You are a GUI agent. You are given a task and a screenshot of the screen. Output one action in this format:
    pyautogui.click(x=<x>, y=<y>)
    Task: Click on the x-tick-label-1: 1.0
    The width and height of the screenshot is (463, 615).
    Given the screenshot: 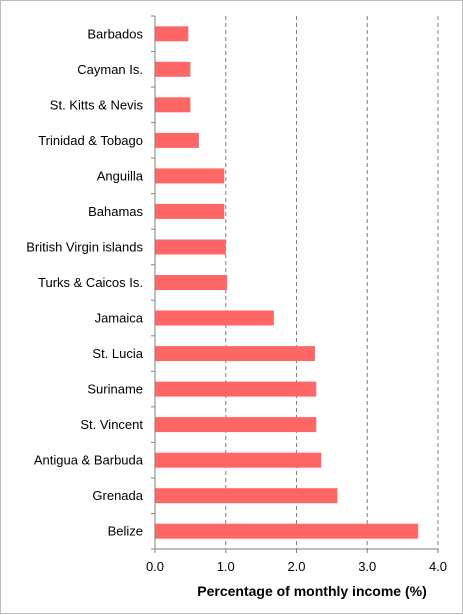 What is the action you would take?
    pyautogui.click(x=226, y=566)
    